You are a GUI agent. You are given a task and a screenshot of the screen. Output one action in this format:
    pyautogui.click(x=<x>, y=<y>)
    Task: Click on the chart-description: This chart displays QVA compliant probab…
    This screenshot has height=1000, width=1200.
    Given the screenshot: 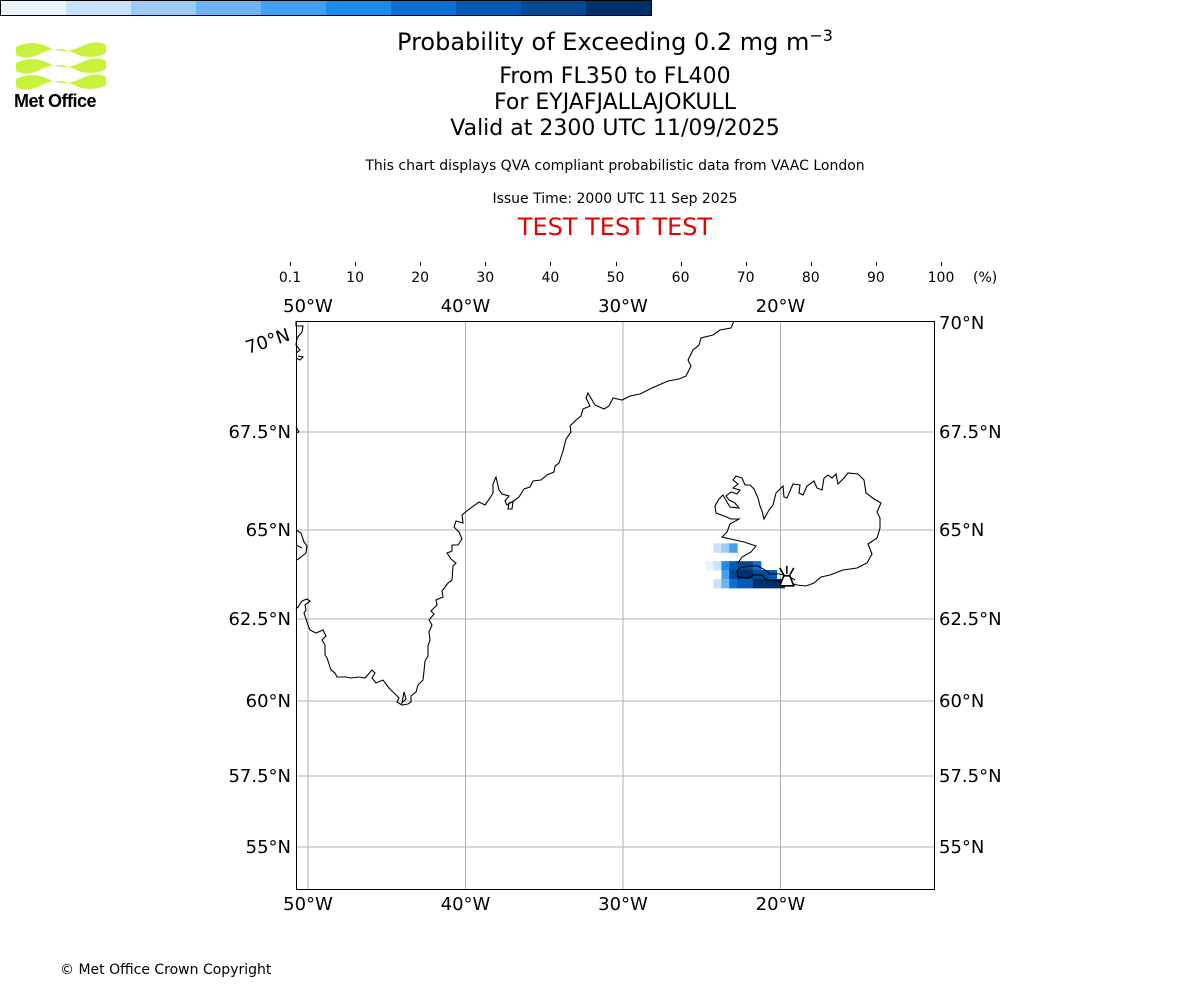 What is the action you would take?
    pyautogui.click(x=615, y=166)
    